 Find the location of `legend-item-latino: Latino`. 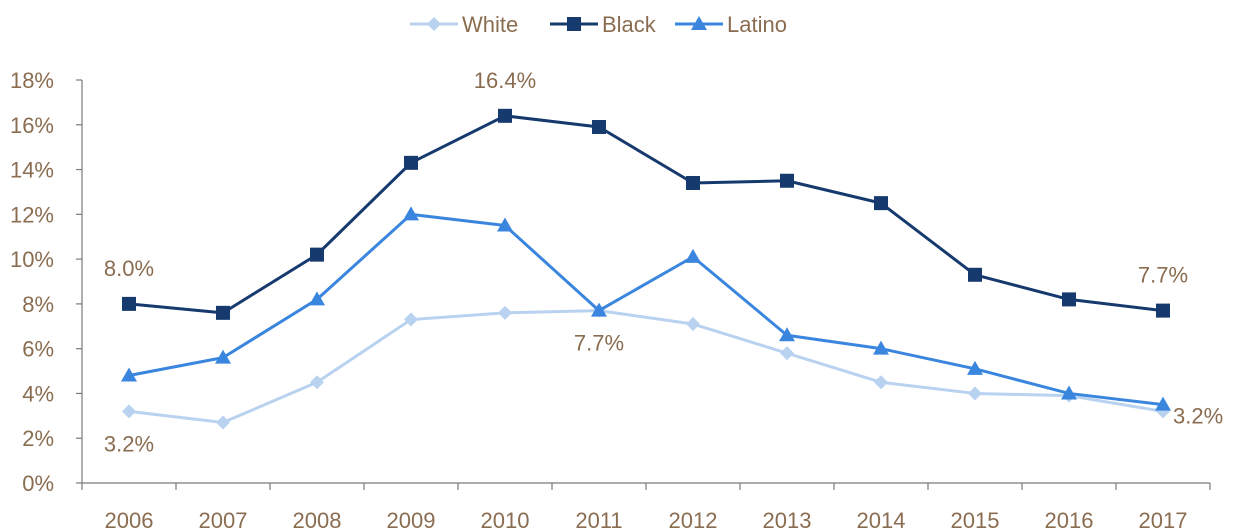

legend-item-latino: Latino is located at coordinates (731, 24).